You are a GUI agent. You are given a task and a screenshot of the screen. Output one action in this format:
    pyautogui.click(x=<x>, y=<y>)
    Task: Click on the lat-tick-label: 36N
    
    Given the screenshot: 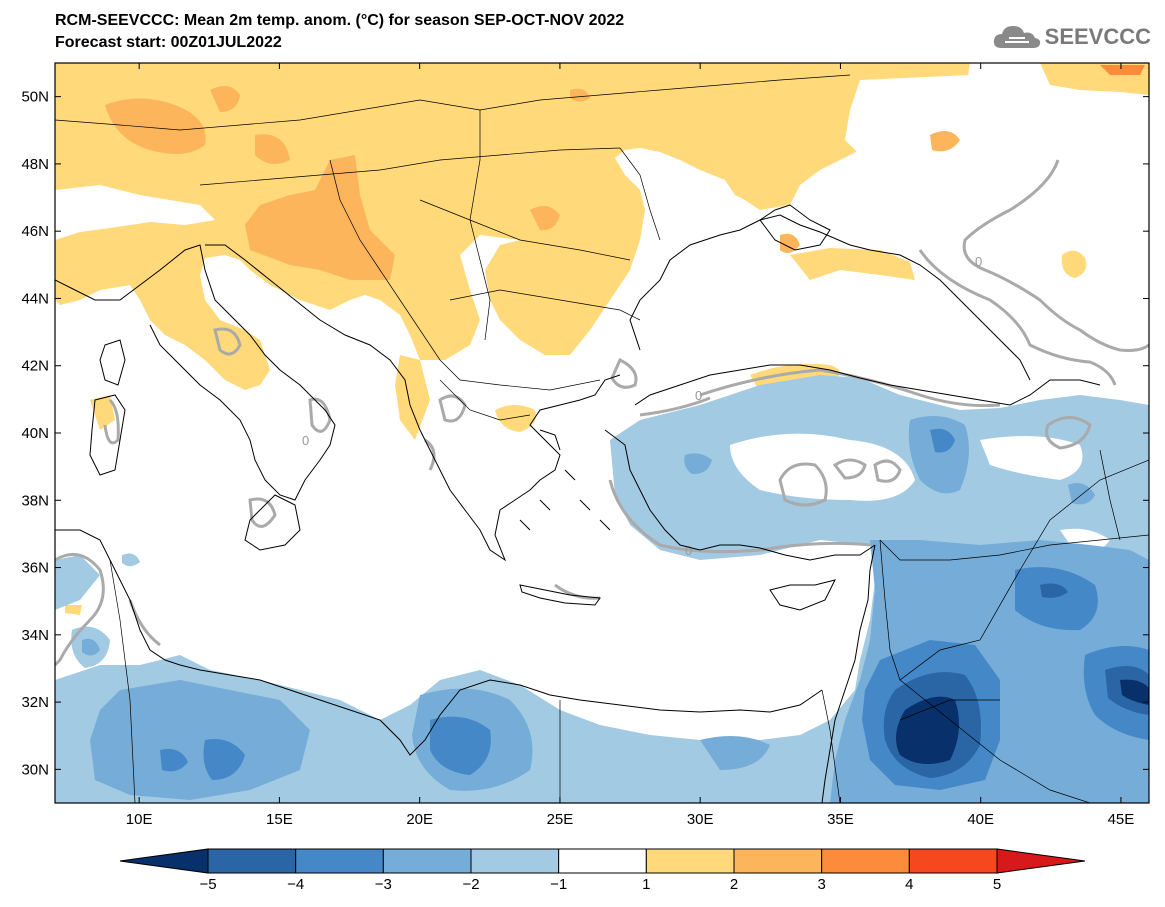 What is the action you would take?
    pyautogui.click(x=35, y=568)
    